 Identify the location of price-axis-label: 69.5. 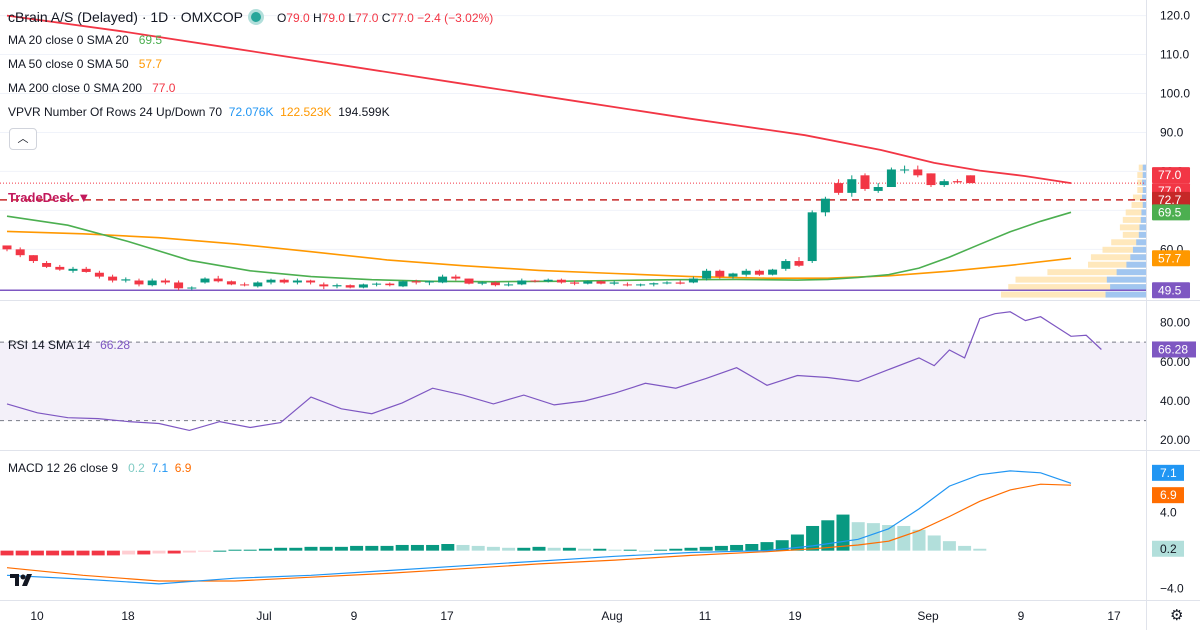
(1170, 212).